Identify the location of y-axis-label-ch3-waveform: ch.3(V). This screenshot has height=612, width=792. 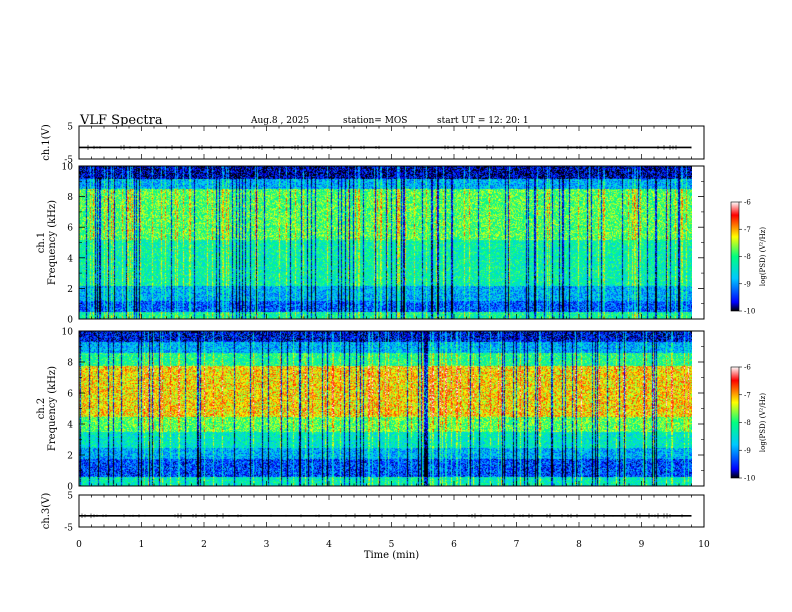
(46, 511).